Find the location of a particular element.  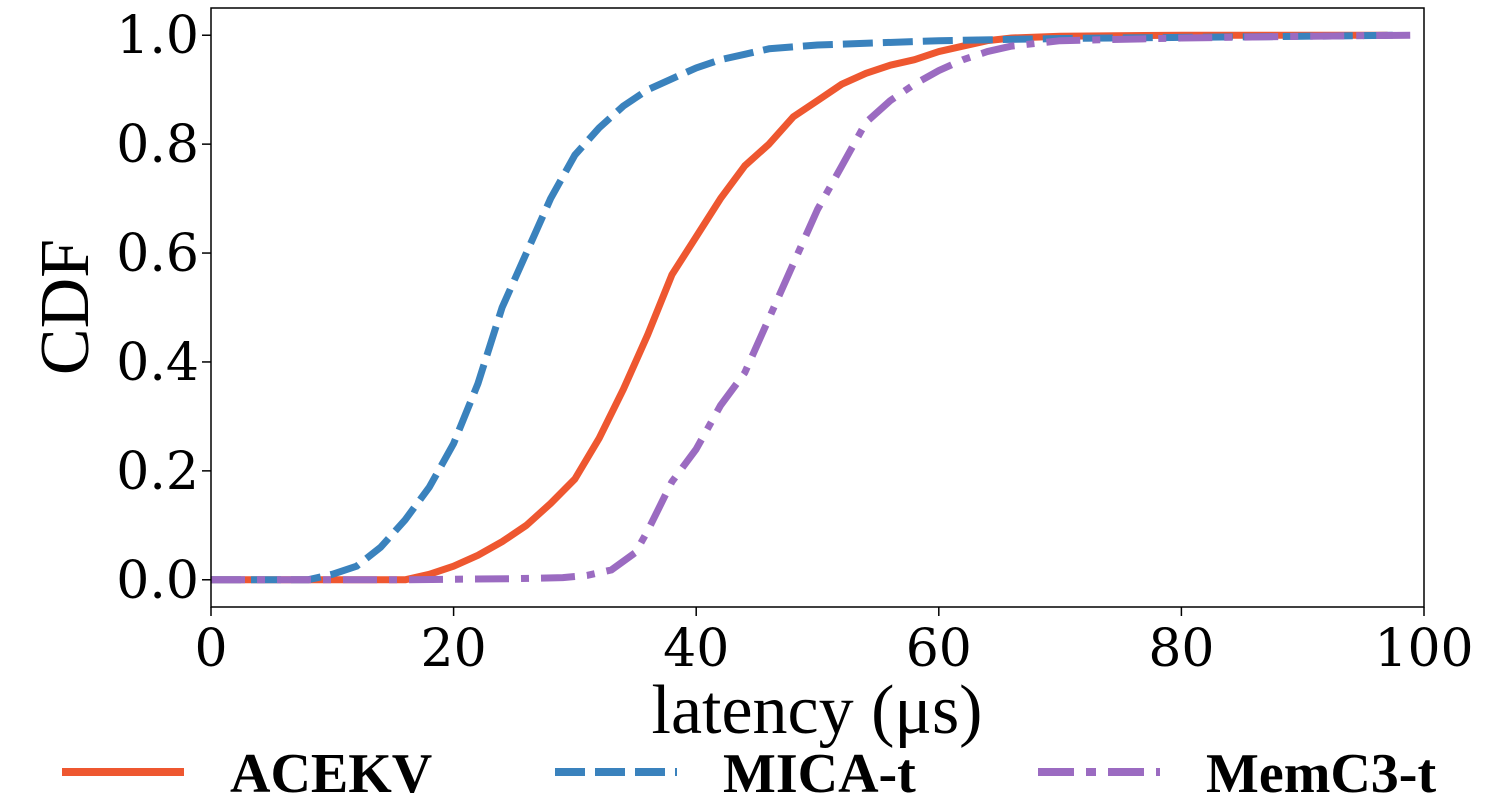

legend-label: MemC3-t is located at coordinates (1321, 771).